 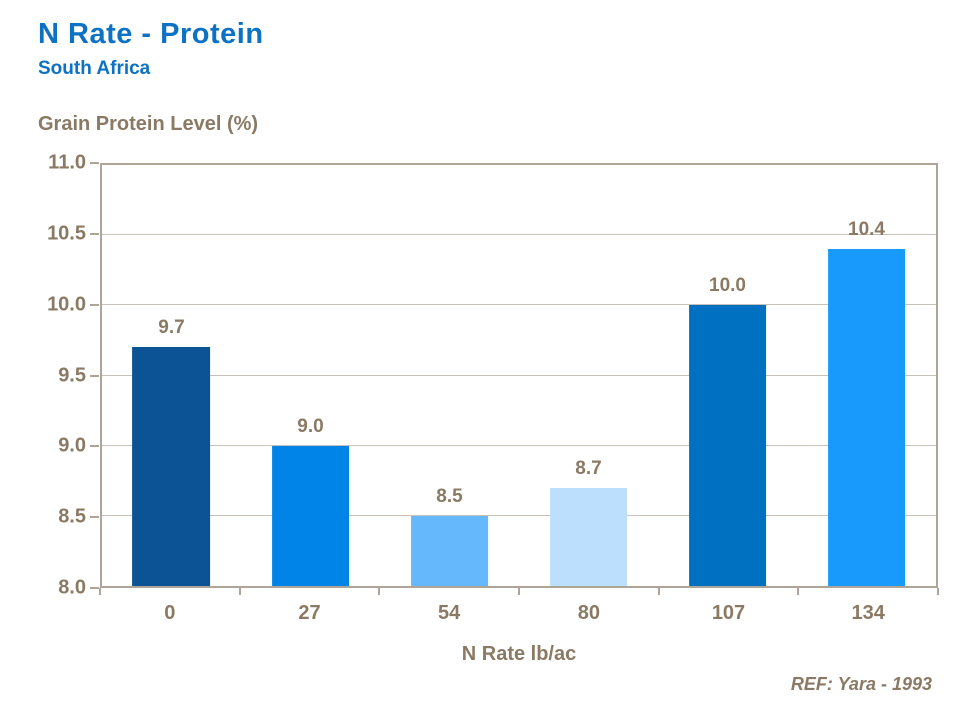 What do you see at coordinates (67, 162) in the screenshot?
I see `y-tick-label: 11.0` at bounding box center [67, 162].